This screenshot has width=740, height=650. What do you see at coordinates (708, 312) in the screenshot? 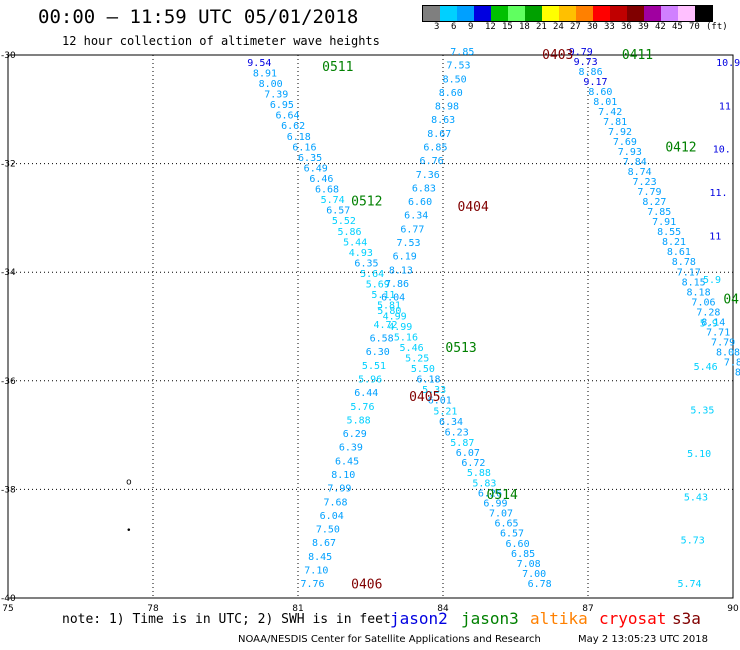
I see `wave-height-value: 7.28` at bounding box center [708, 312].